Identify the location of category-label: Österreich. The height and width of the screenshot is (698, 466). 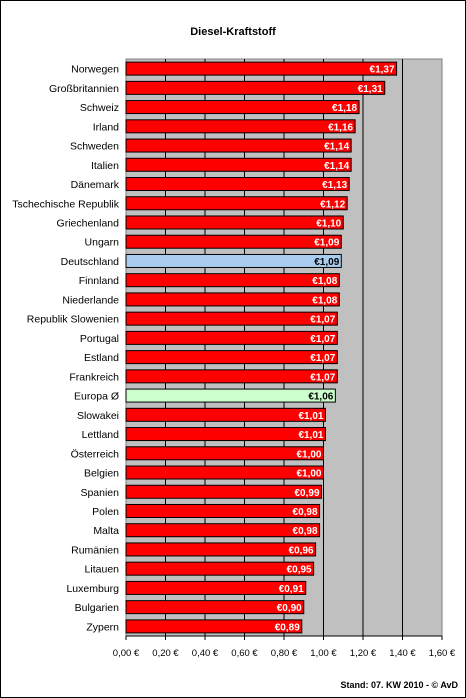
(95, 454).